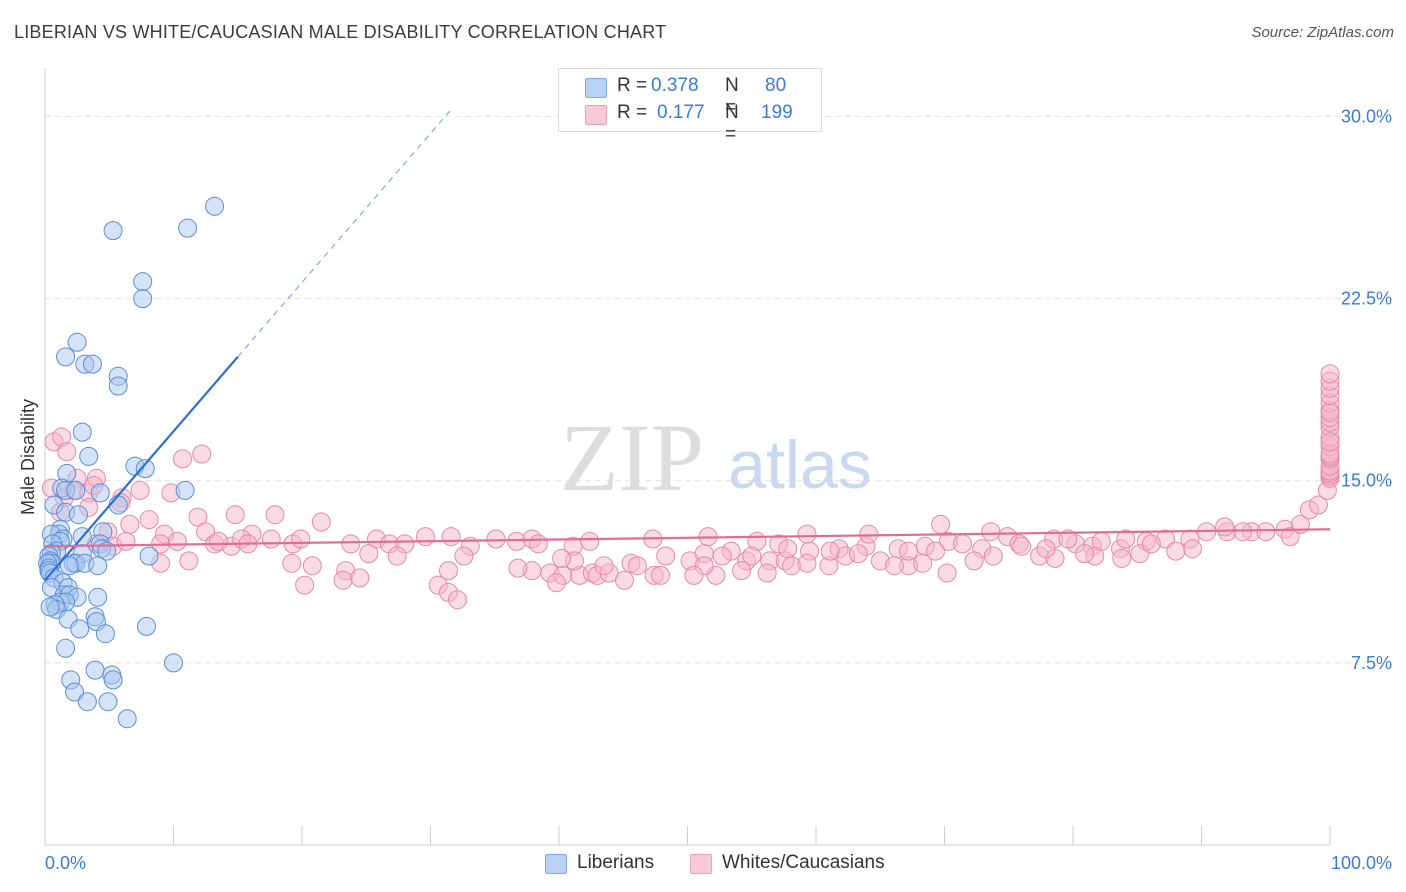 The width and height of the screenshot is (1406, 892). Describe the element at coordinates (1322, 32) in the screenshot. I see `source-label: Source: ZipAtlas.com` at that location.